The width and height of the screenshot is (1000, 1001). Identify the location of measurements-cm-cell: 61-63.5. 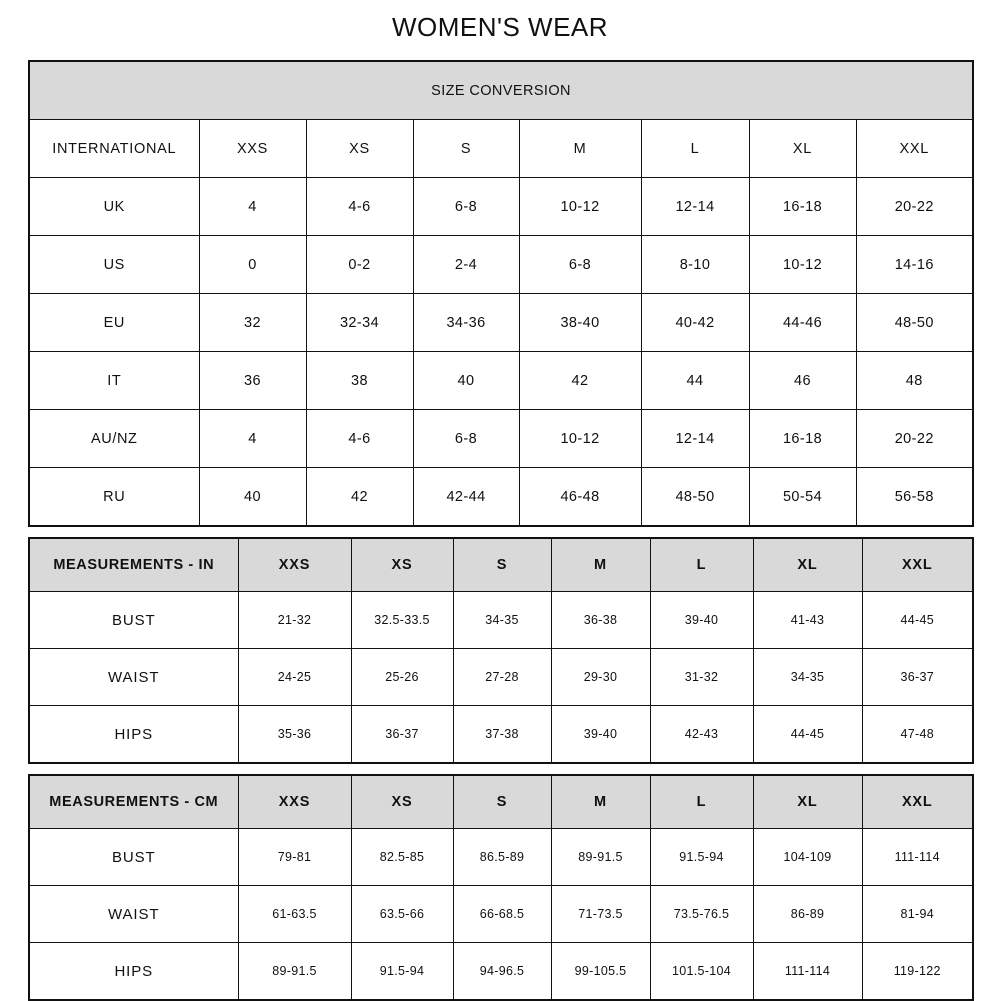
(294, 914).